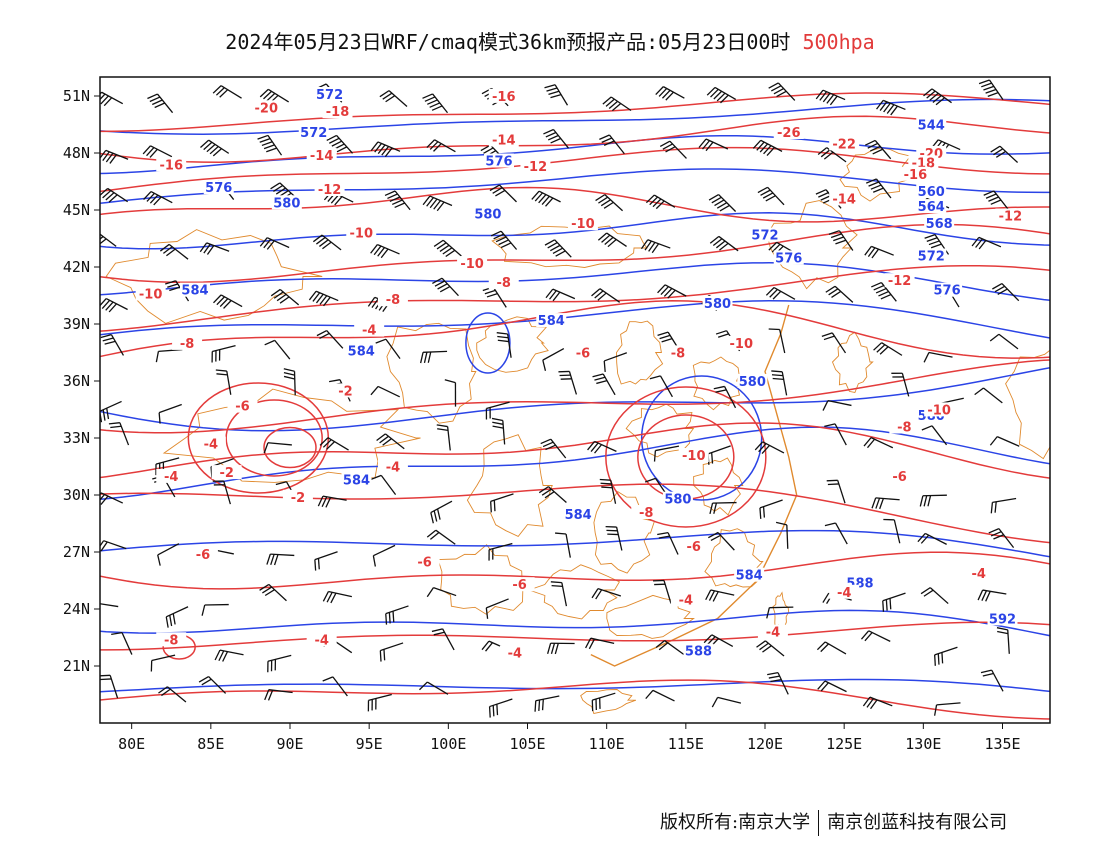 This screenshot has width=1100, height=850. What do you see at coordinates (931, 125) in the screenshot?
I see `height-contour-label: 544` at bounding box center [931, 125].